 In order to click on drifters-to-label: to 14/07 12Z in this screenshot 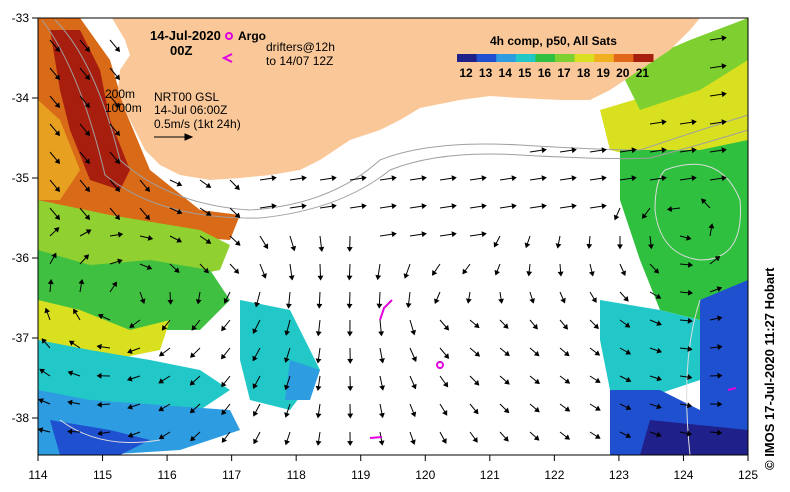, I will do `click(299, 61)`.